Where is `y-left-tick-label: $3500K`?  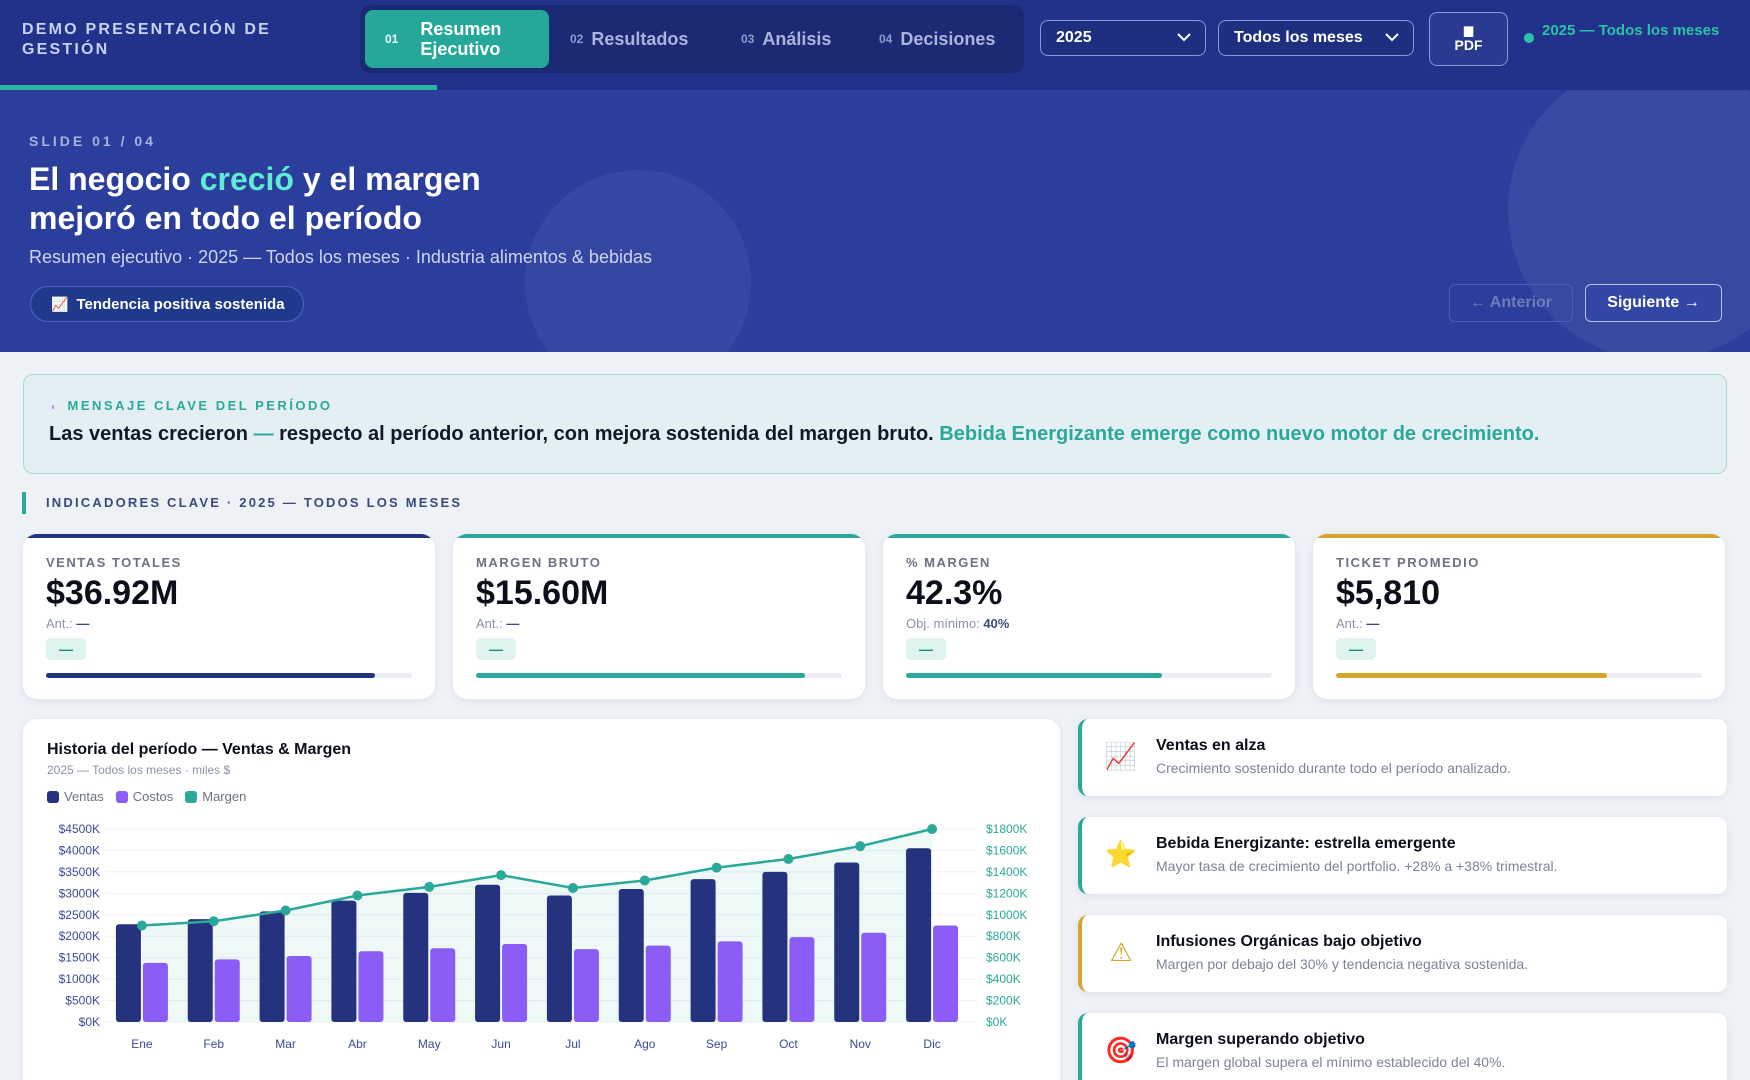 y-left-tick-label: $3500K is located at coordinates (79, 872).